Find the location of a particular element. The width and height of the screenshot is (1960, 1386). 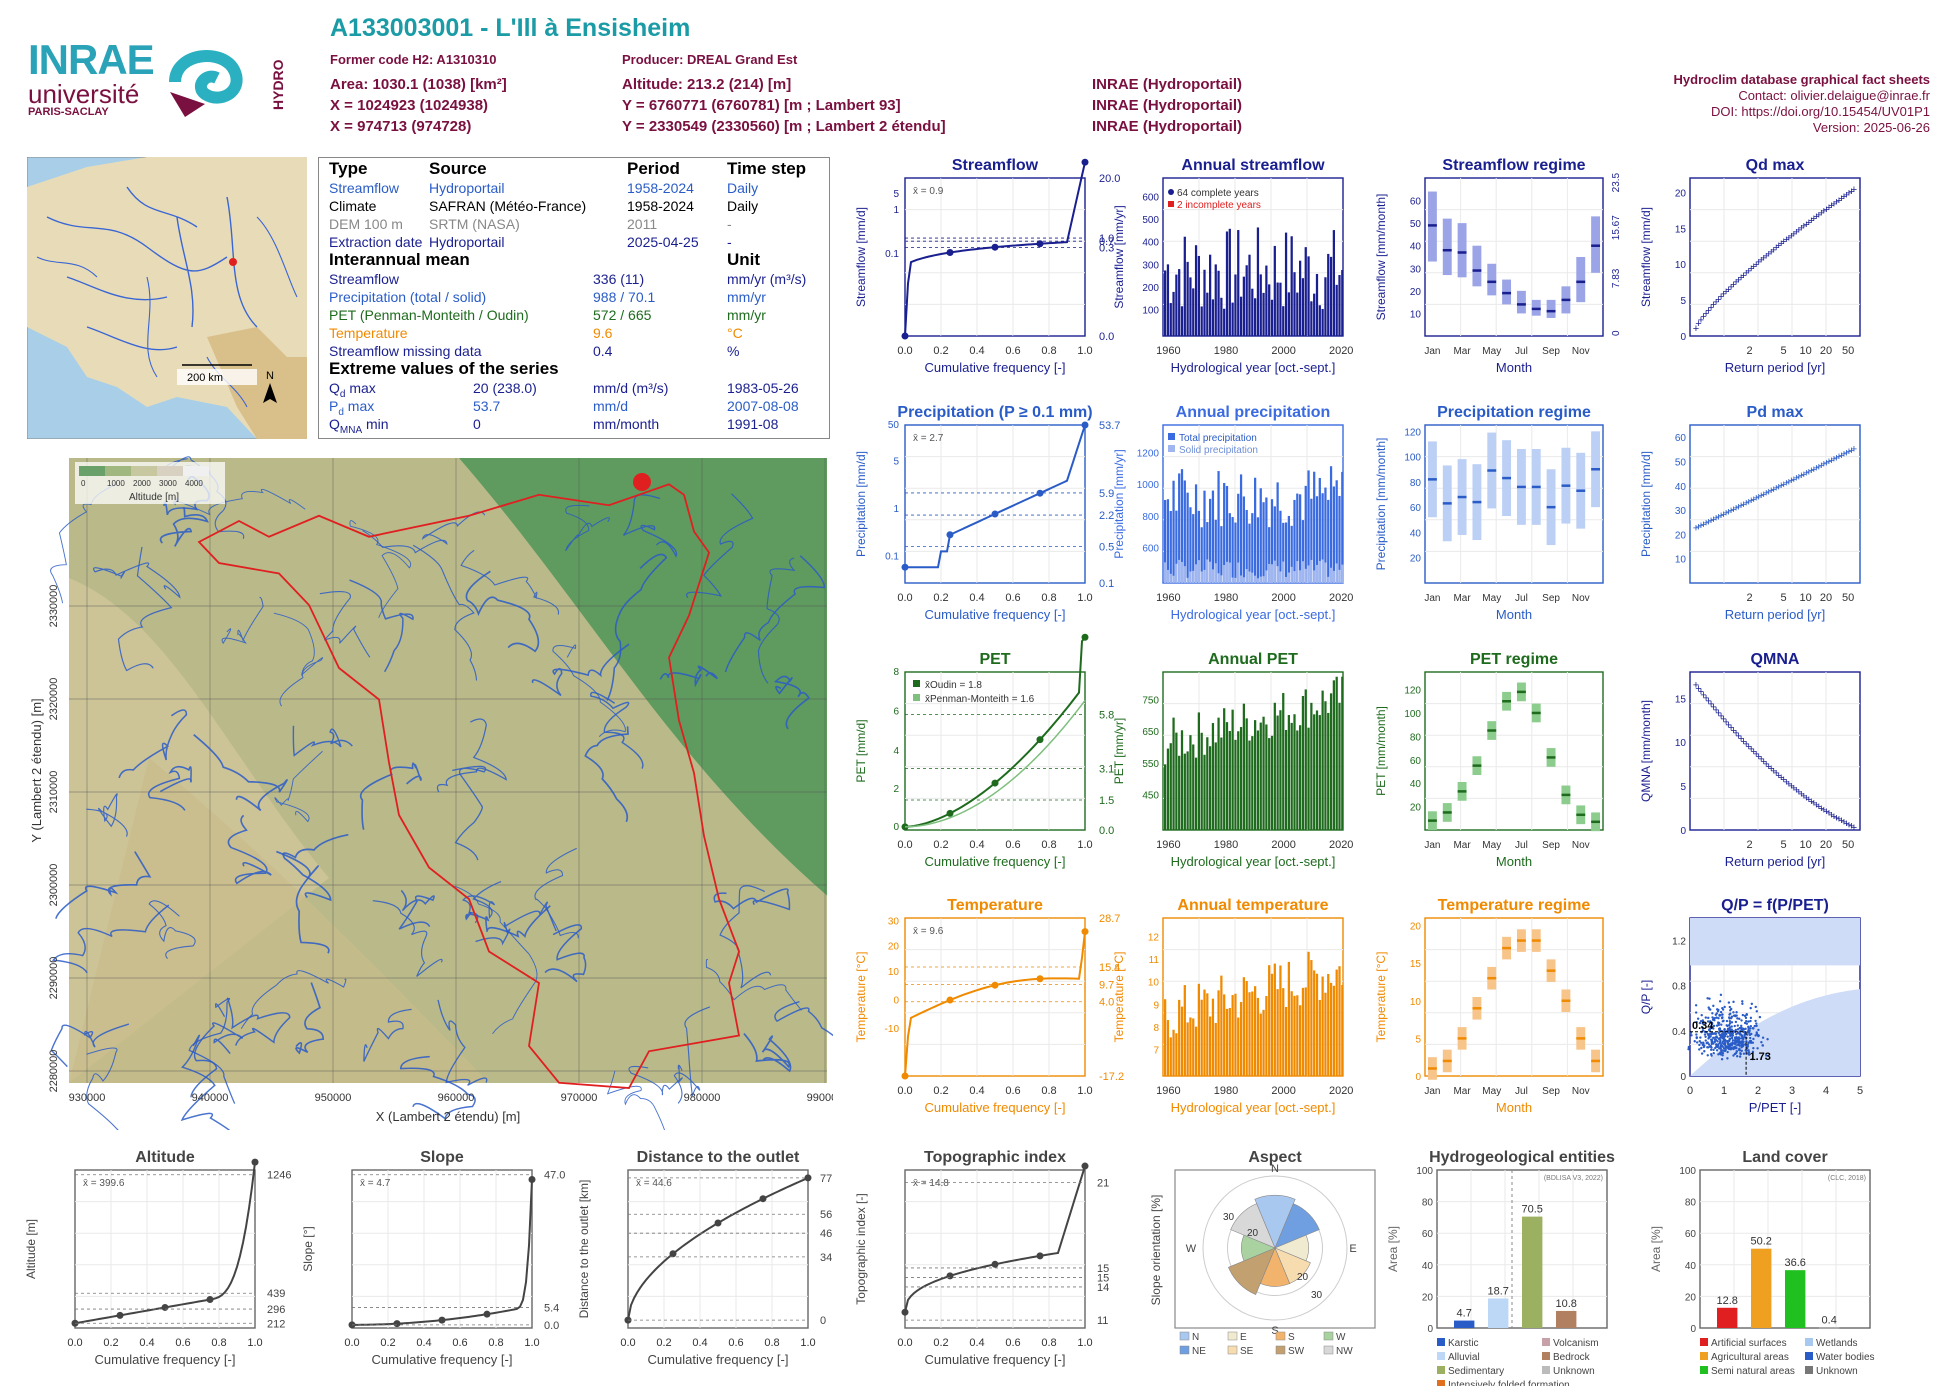

y-tick-label: 30 is located at coordinates (1416, 269).